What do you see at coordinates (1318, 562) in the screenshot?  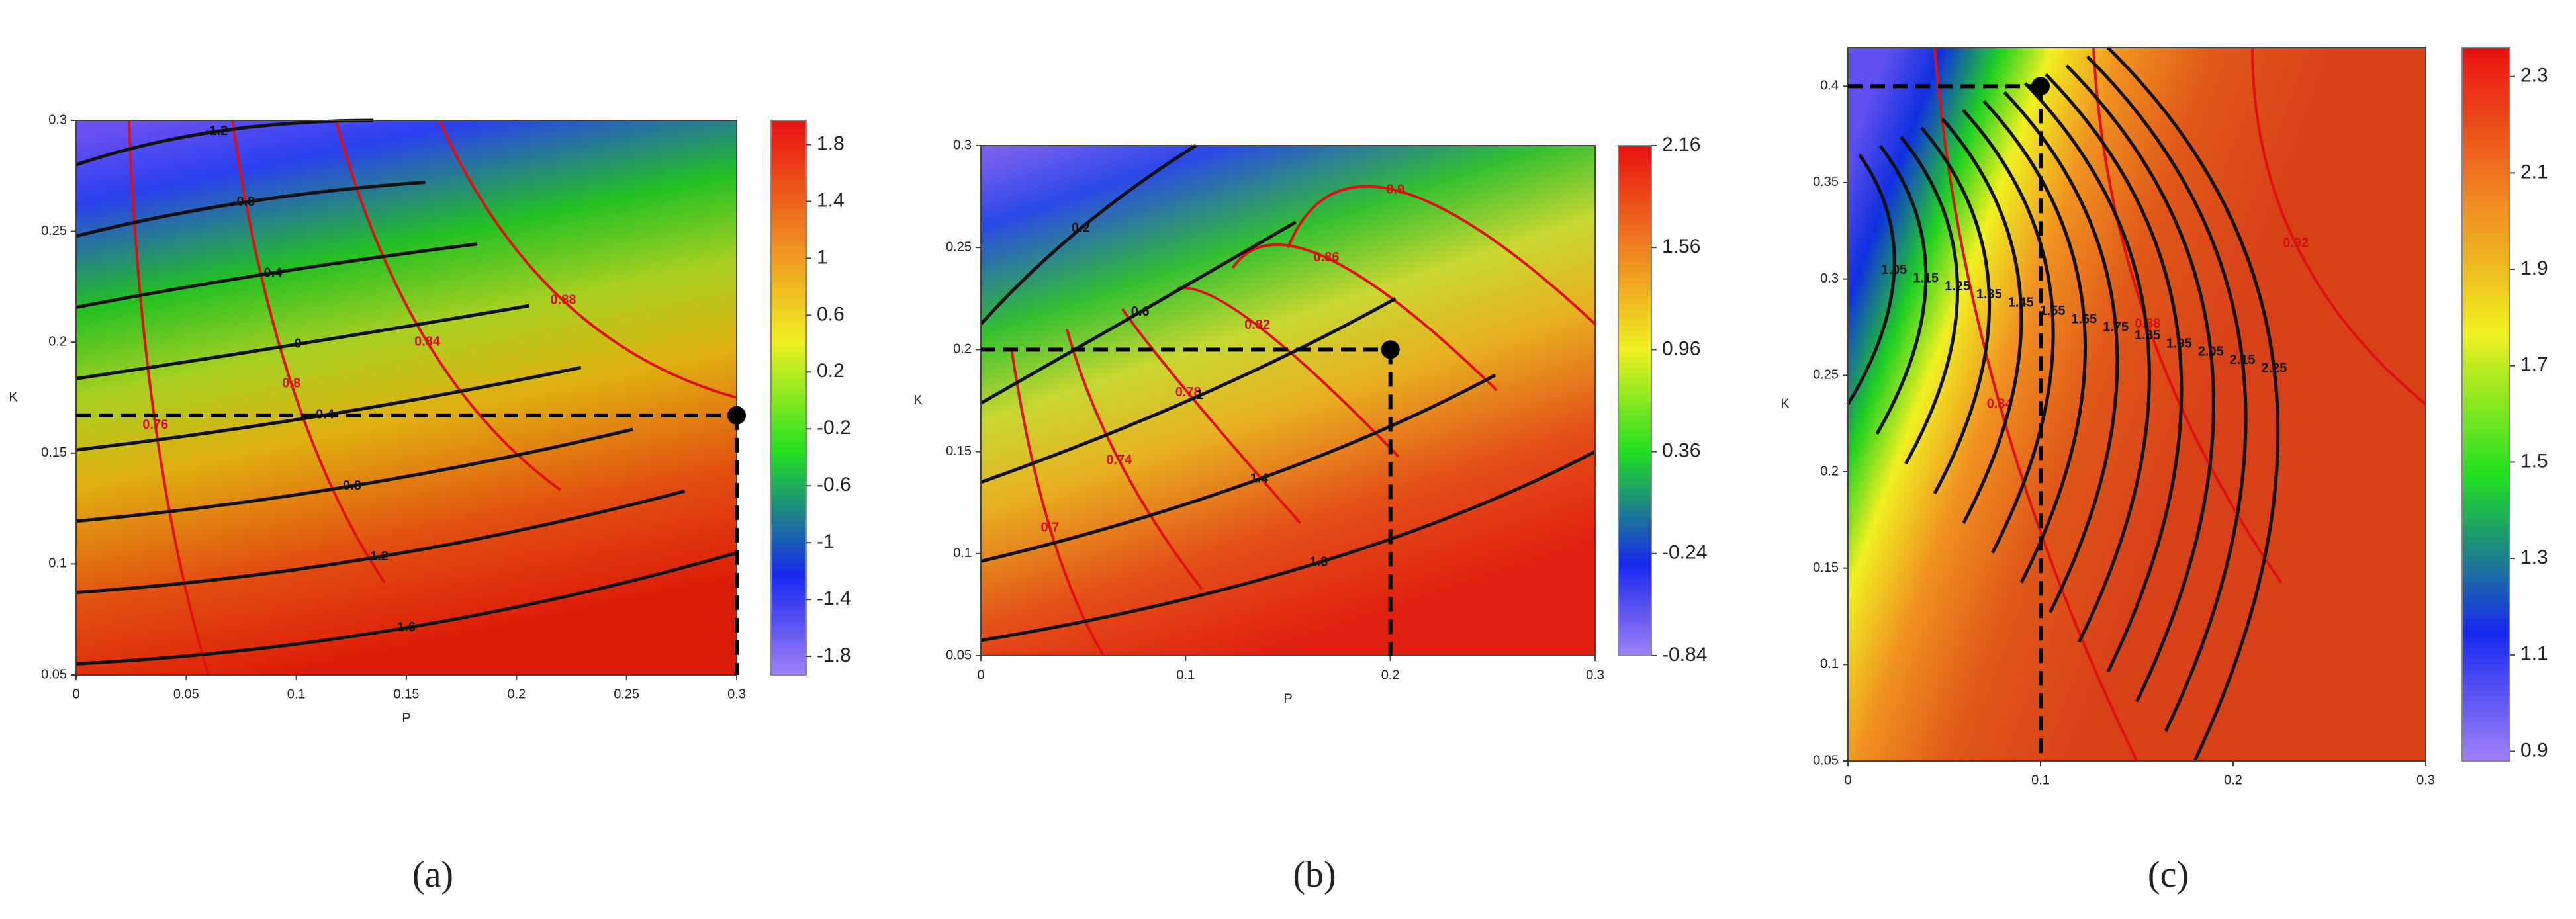 I see `black-contour-label: 1.8` at bounding box center [1318, 562].